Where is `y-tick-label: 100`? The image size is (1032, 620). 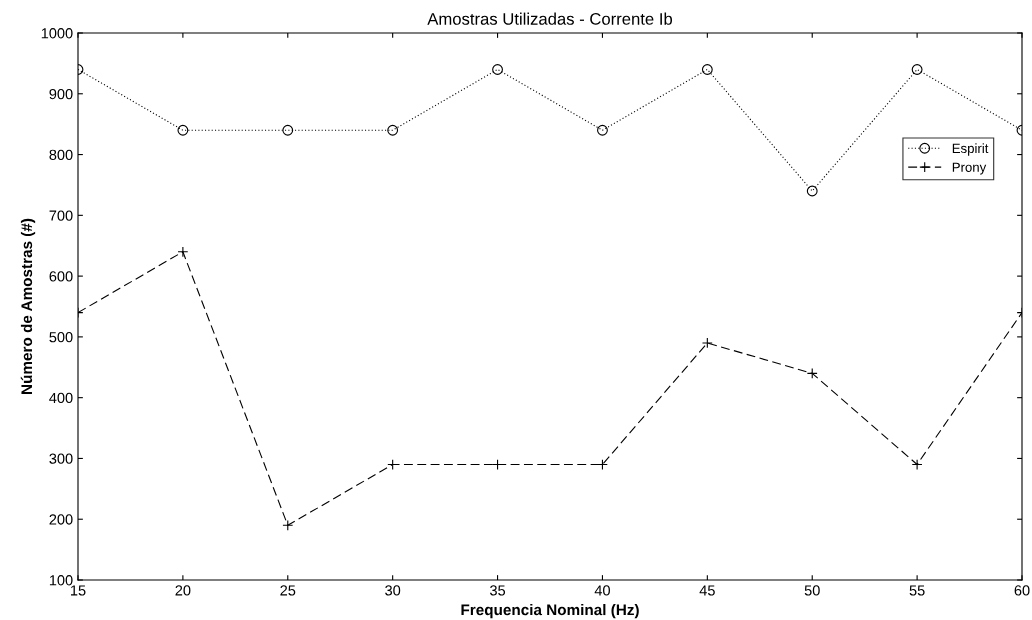 y-tick-label: 100 is located at coordinates (61, 580).